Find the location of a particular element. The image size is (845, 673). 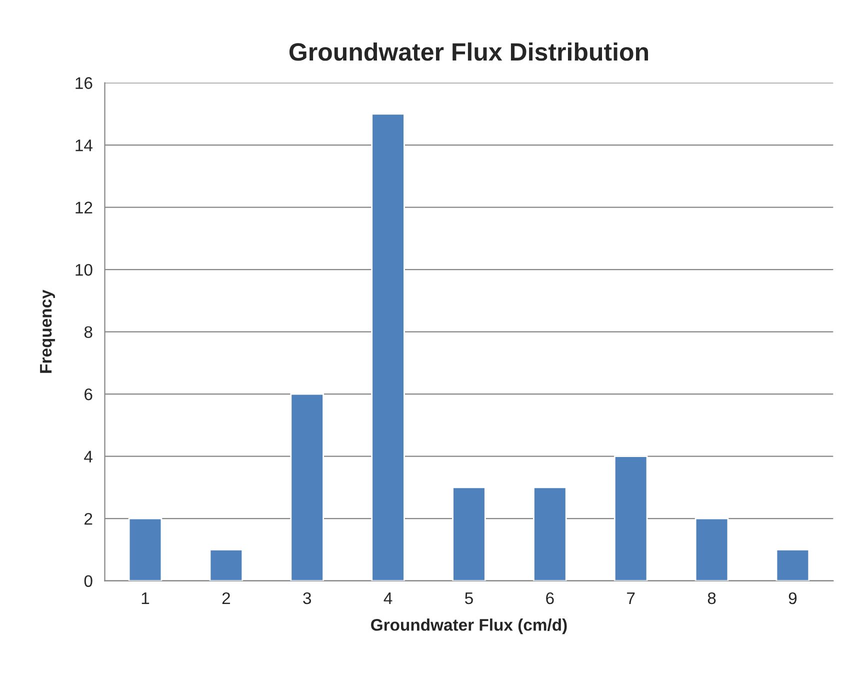

x-tick-label: 6 is located at coordinates (550, 598).